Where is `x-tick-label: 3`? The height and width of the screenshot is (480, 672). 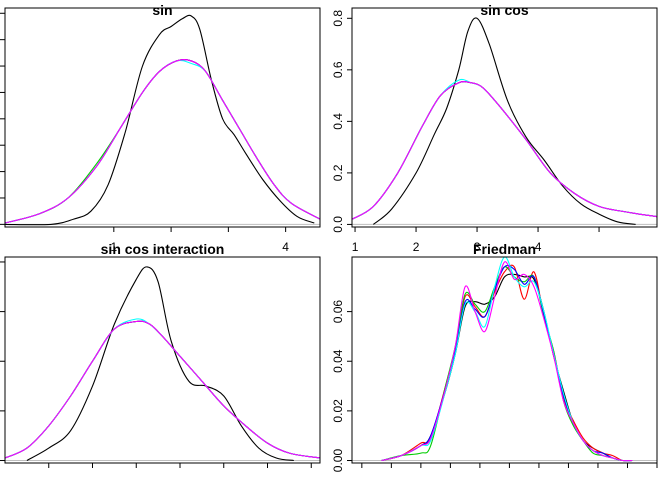 x-tick-label: 3 is located at coordinates (477, 247).